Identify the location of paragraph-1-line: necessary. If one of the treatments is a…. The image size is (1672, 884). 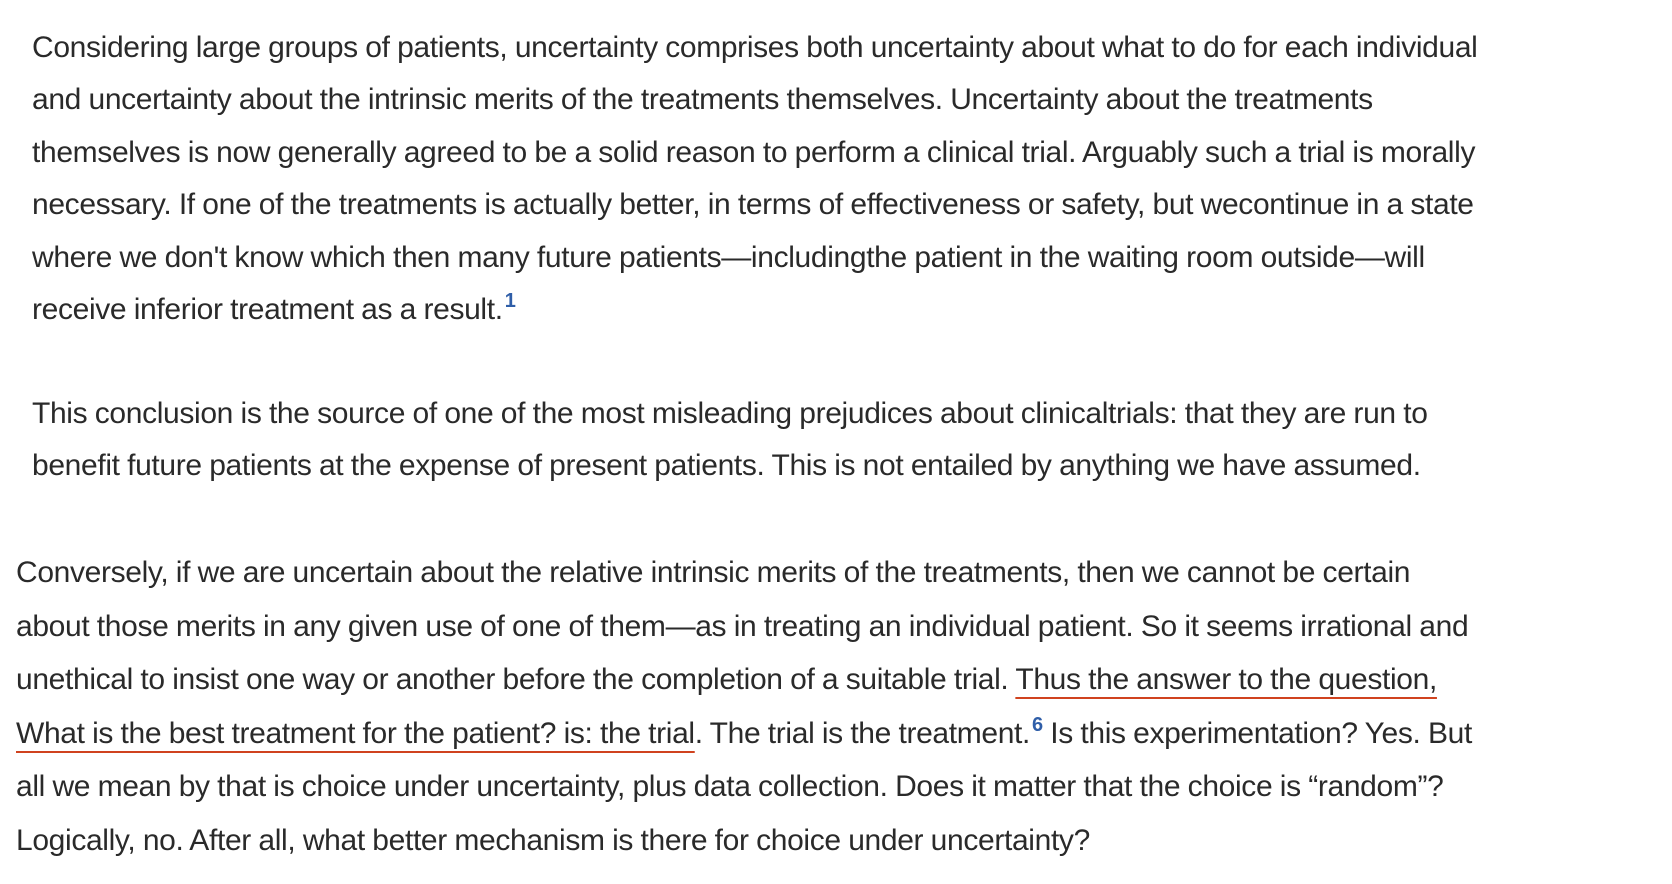
(753, 205).